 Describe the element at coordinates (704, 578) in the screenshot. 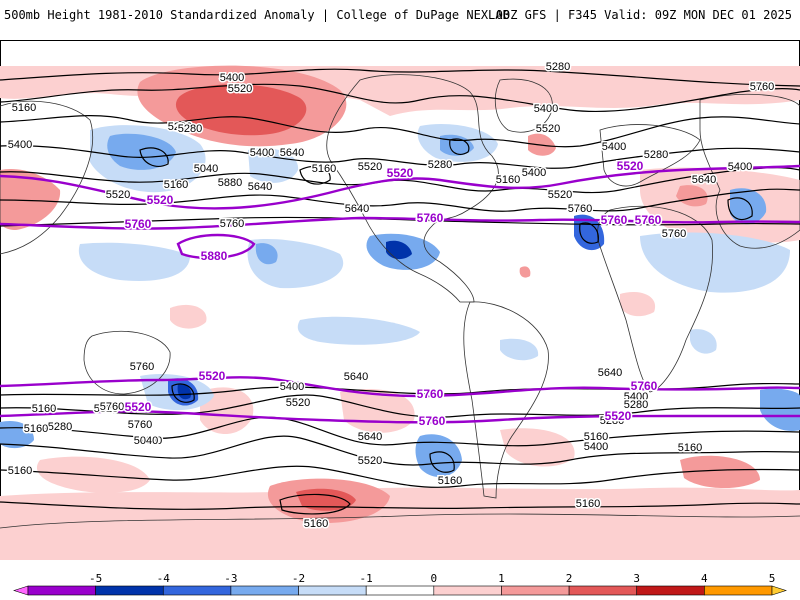

I see `colorbar-tick-label: 4` at that location.